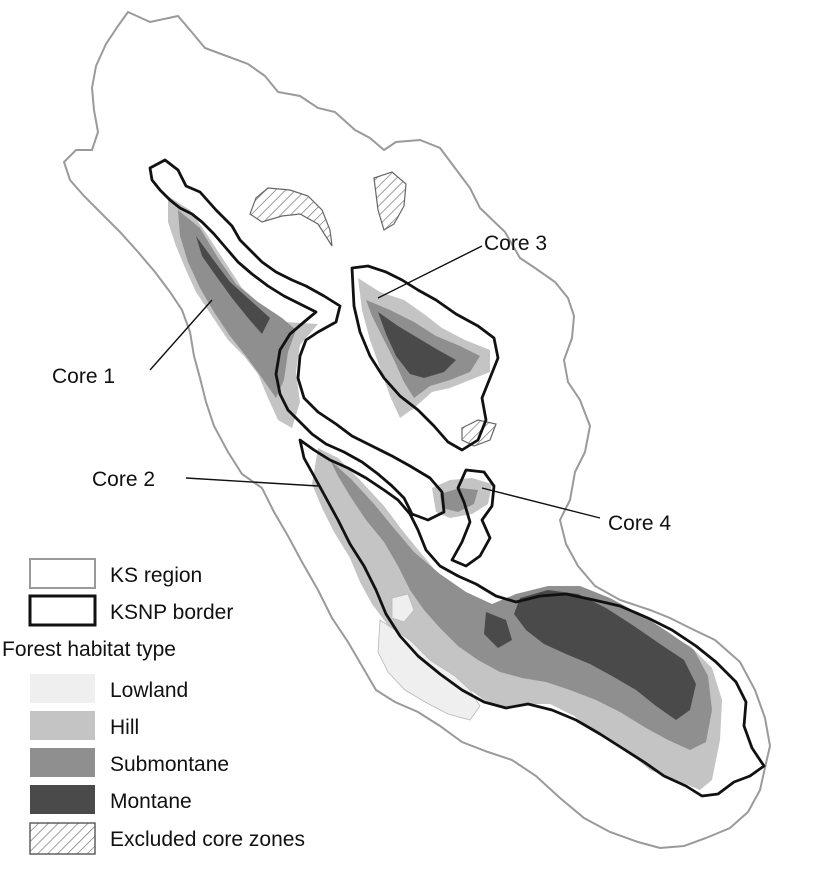  Describe the element at coordinates (62, 762) in the screenshot. I see `legend-swatch-submontane` at that location.